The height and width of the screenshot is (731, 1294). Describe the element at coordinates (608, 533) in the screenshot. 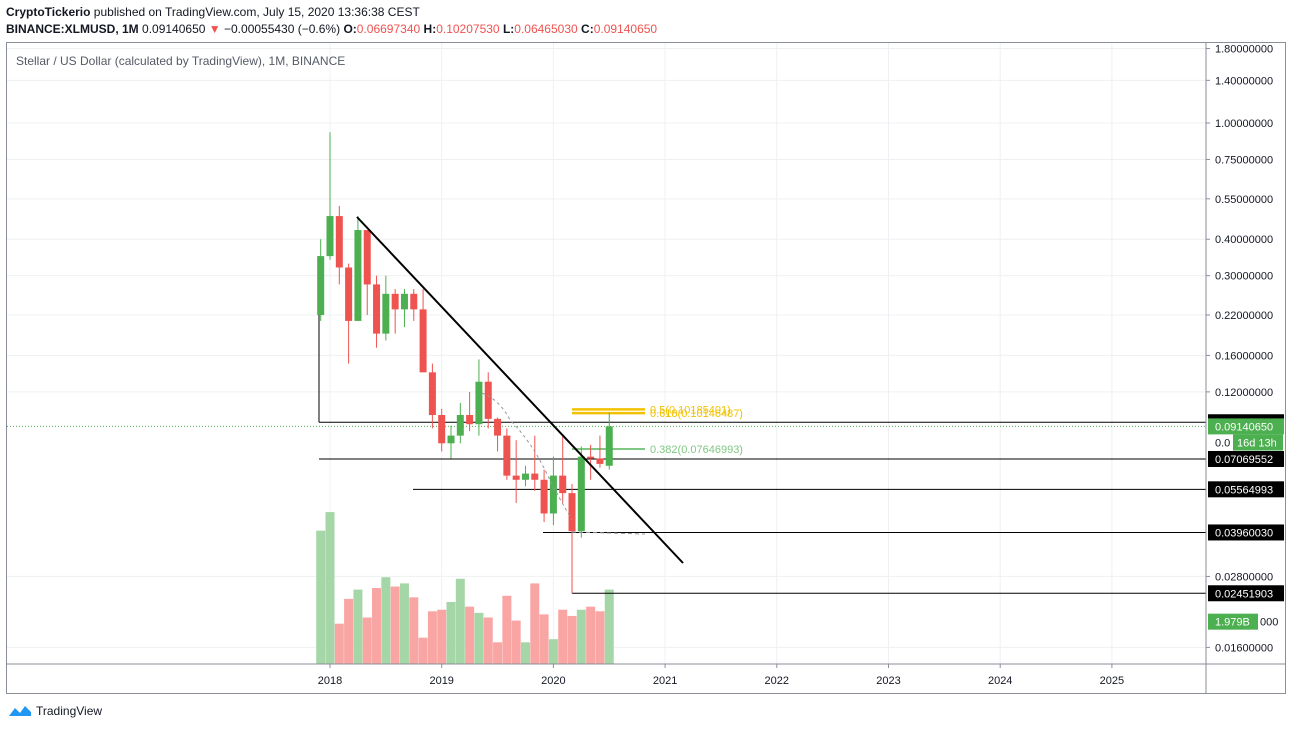

I see `dashed-projection` at that location.